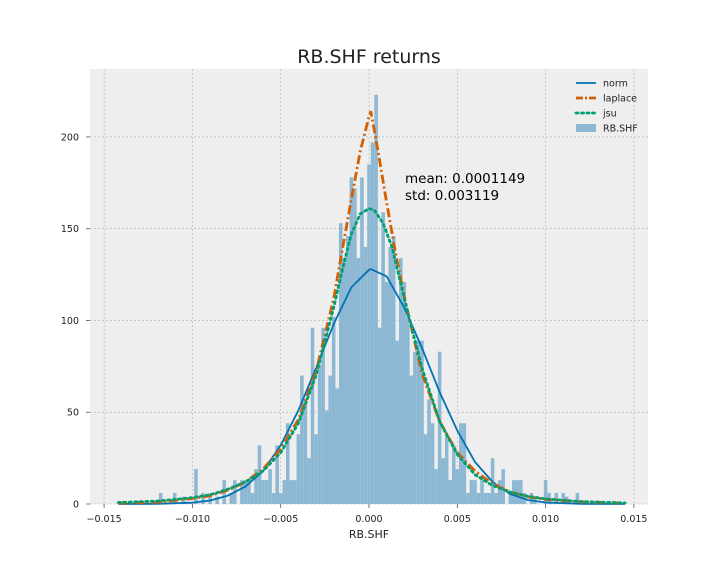 Image resolution: width=720 pixels, height=576 pixels. What do you see at coordinates (633, 519) in the screenshot?
I see `x-tick-label: 0.015` at bounding box center [633, 519].